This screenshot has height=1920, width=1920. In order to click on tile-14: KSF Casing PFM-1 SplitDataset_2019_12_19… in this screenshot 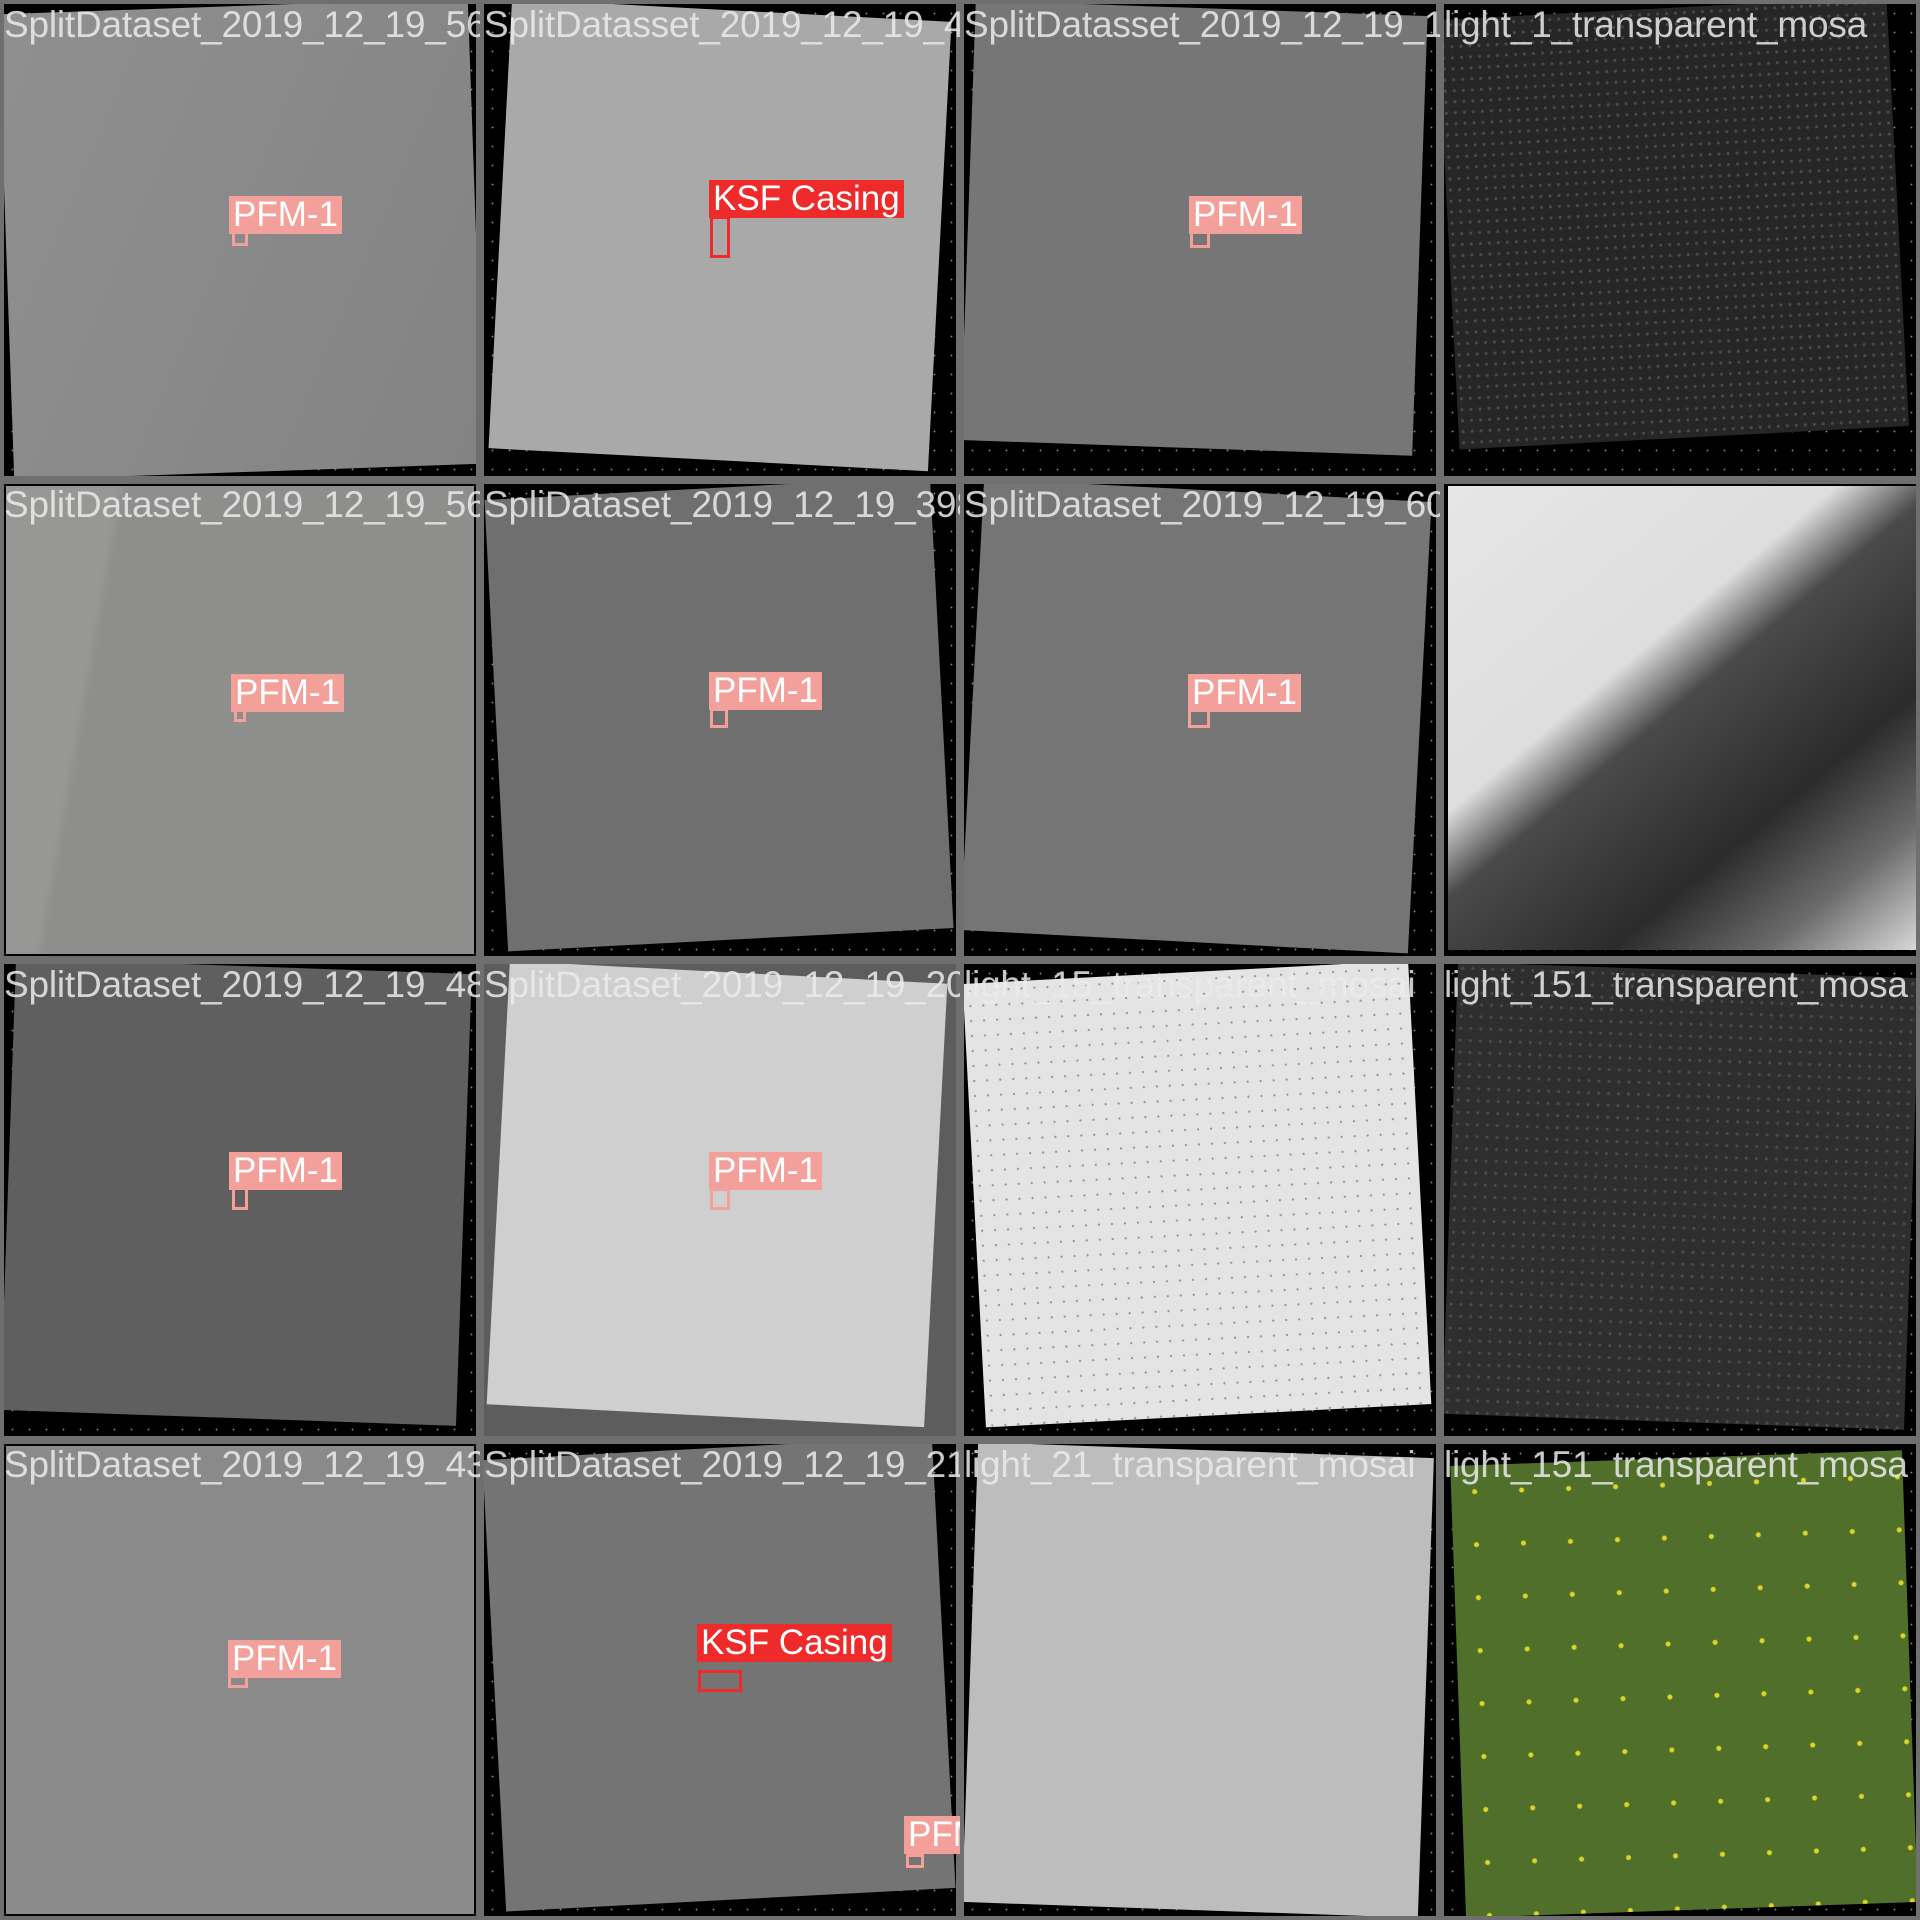, I will do `click(720, 1680)`.